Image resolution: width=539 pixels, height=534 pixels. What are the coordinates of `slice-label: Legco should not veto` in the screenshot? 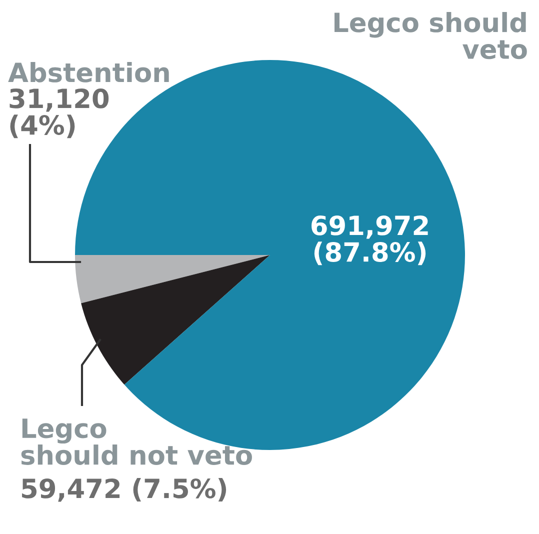 It's located at (136, 441).